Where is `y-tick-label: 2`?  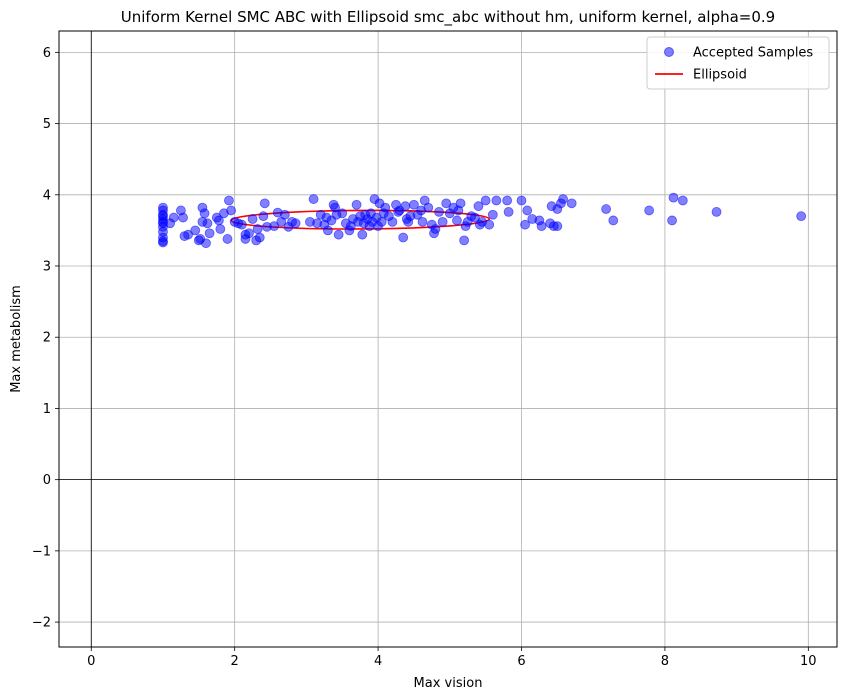 y-tick-label: 2 is located at coordinates (47, 338).